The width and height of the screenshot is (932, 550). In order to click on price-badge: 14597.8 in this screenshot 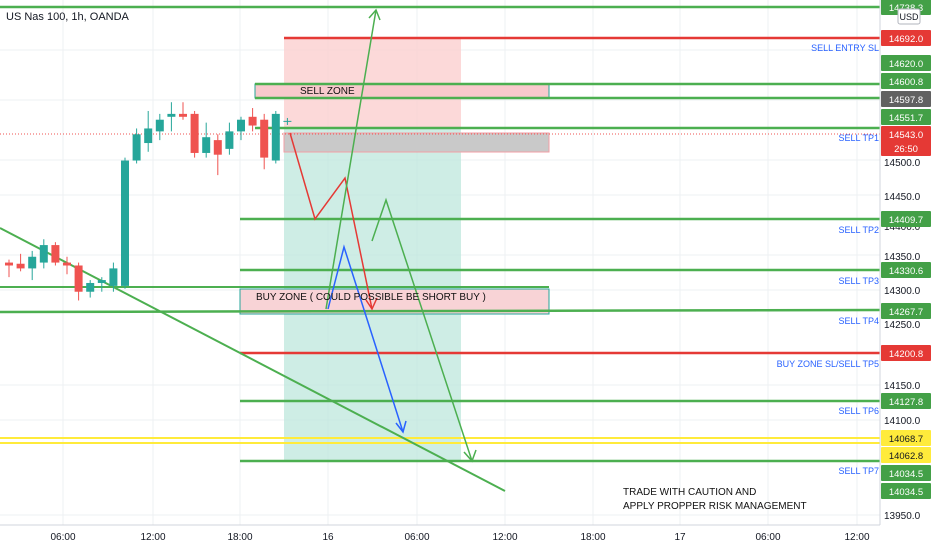, I will do `click(906, 99)`.